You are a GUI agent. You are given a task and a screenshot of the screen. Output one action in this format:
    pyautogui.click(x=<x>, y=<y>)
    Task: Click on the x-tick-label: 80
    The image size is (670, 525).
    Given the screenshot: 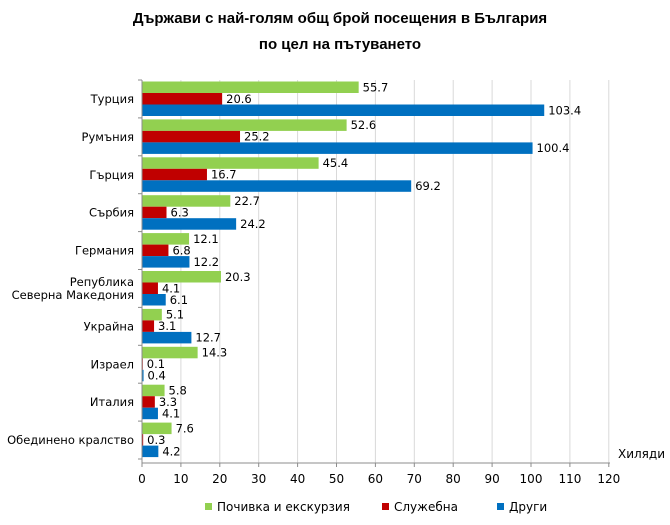 What is the action you would take?
    pyautogui.click(x=453, y=479)
    